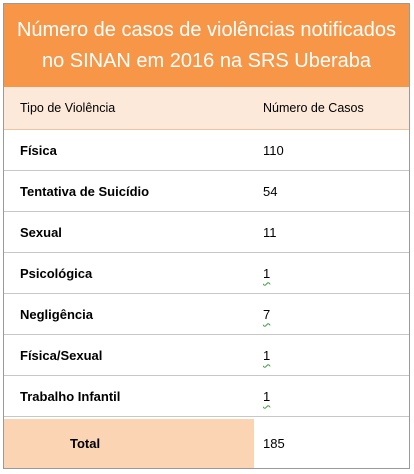 This screenshot has height=474, width=414. What do you see at coordinates (61, 355) in the screenshot?
I see `row-violence-type: Física/Sexual` at bounding box center [61, 355].